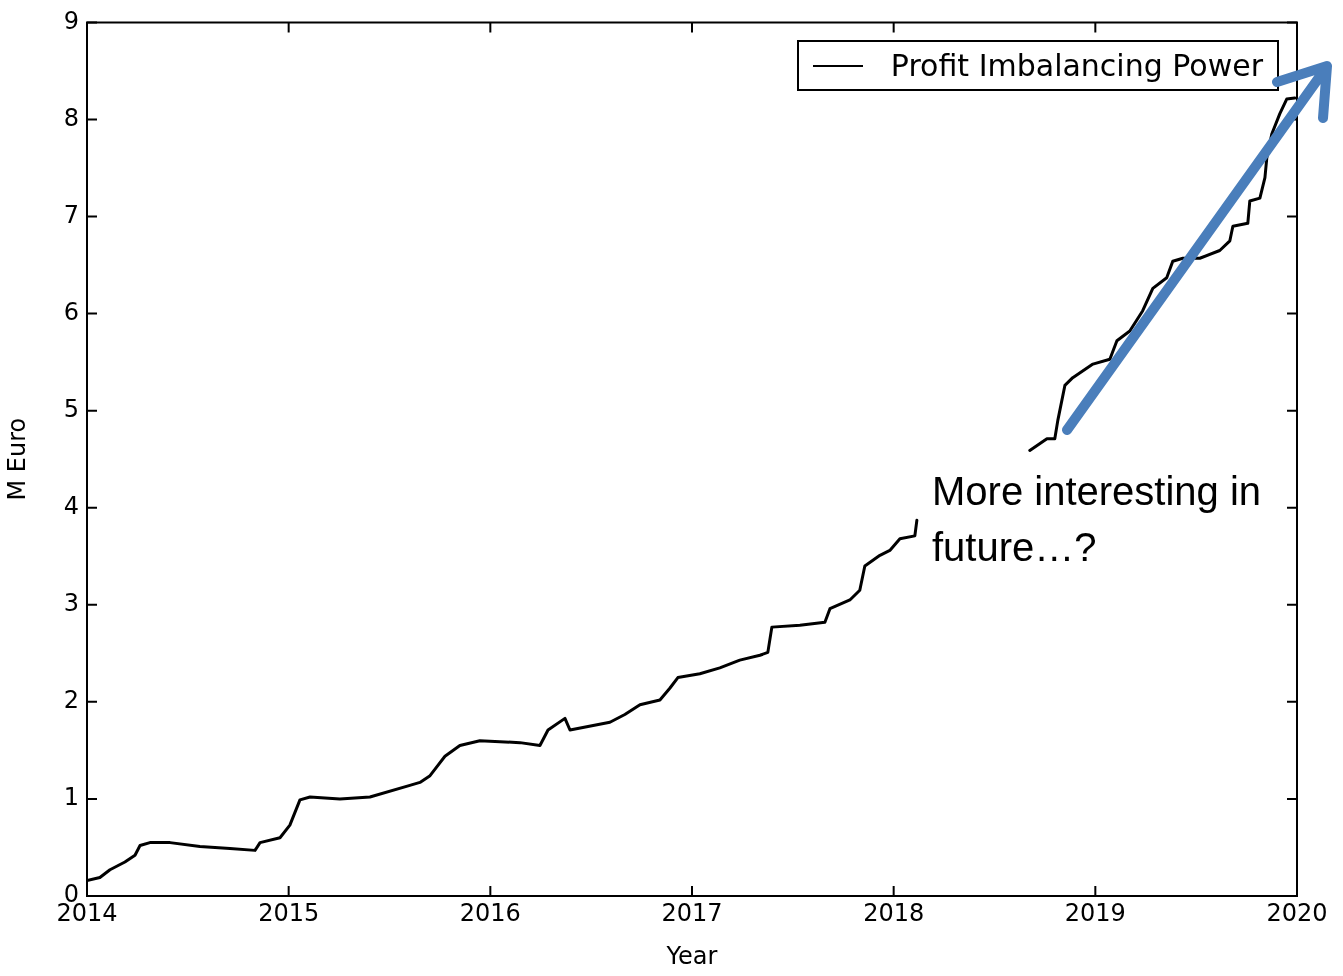 The height and width of the screenshot is (976, 1343). Describe the element at coordinates (71, 603) in the screenshot. I see `y-tick-label: 3` at that location.